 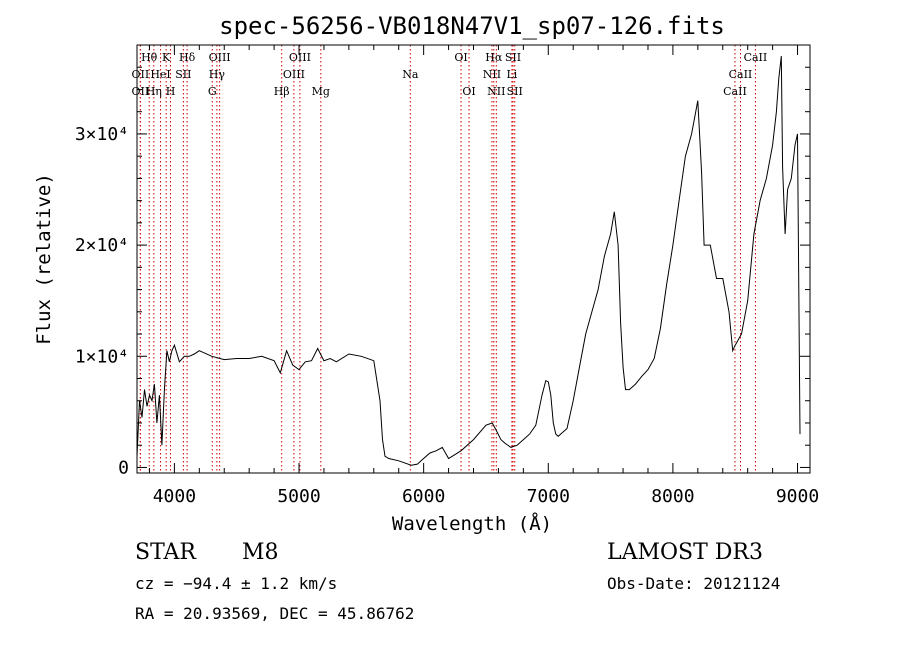 What do you see at coordinates (410, 74) in the screenshot?
I see `line-label-16: Na` at bounding box center [410, 74].